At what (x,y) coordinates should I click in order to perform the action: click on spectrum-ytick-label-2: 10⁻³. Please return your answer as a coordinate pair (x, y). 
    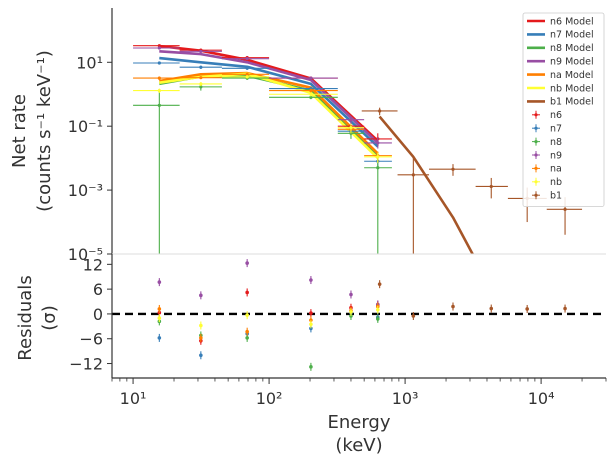
    Looking at the image, I should click on (85, 190).